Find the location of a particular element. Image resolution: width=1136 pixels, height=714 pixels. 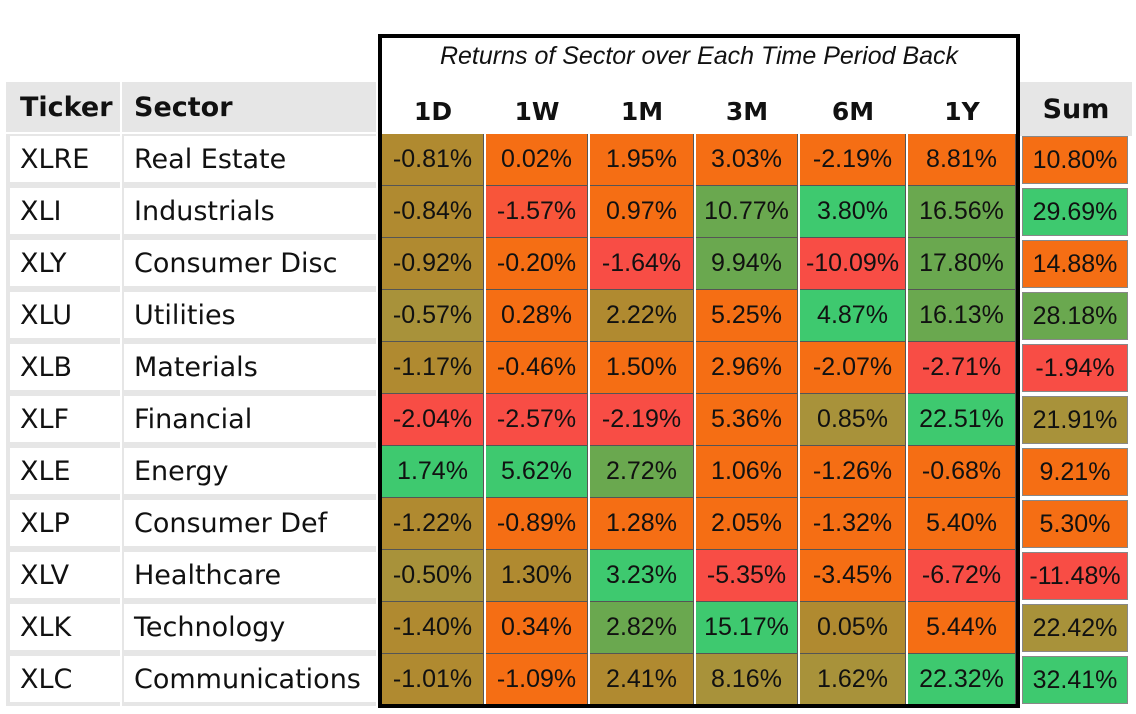

ticker-cell: XLC is located at coordinates (63, 680).